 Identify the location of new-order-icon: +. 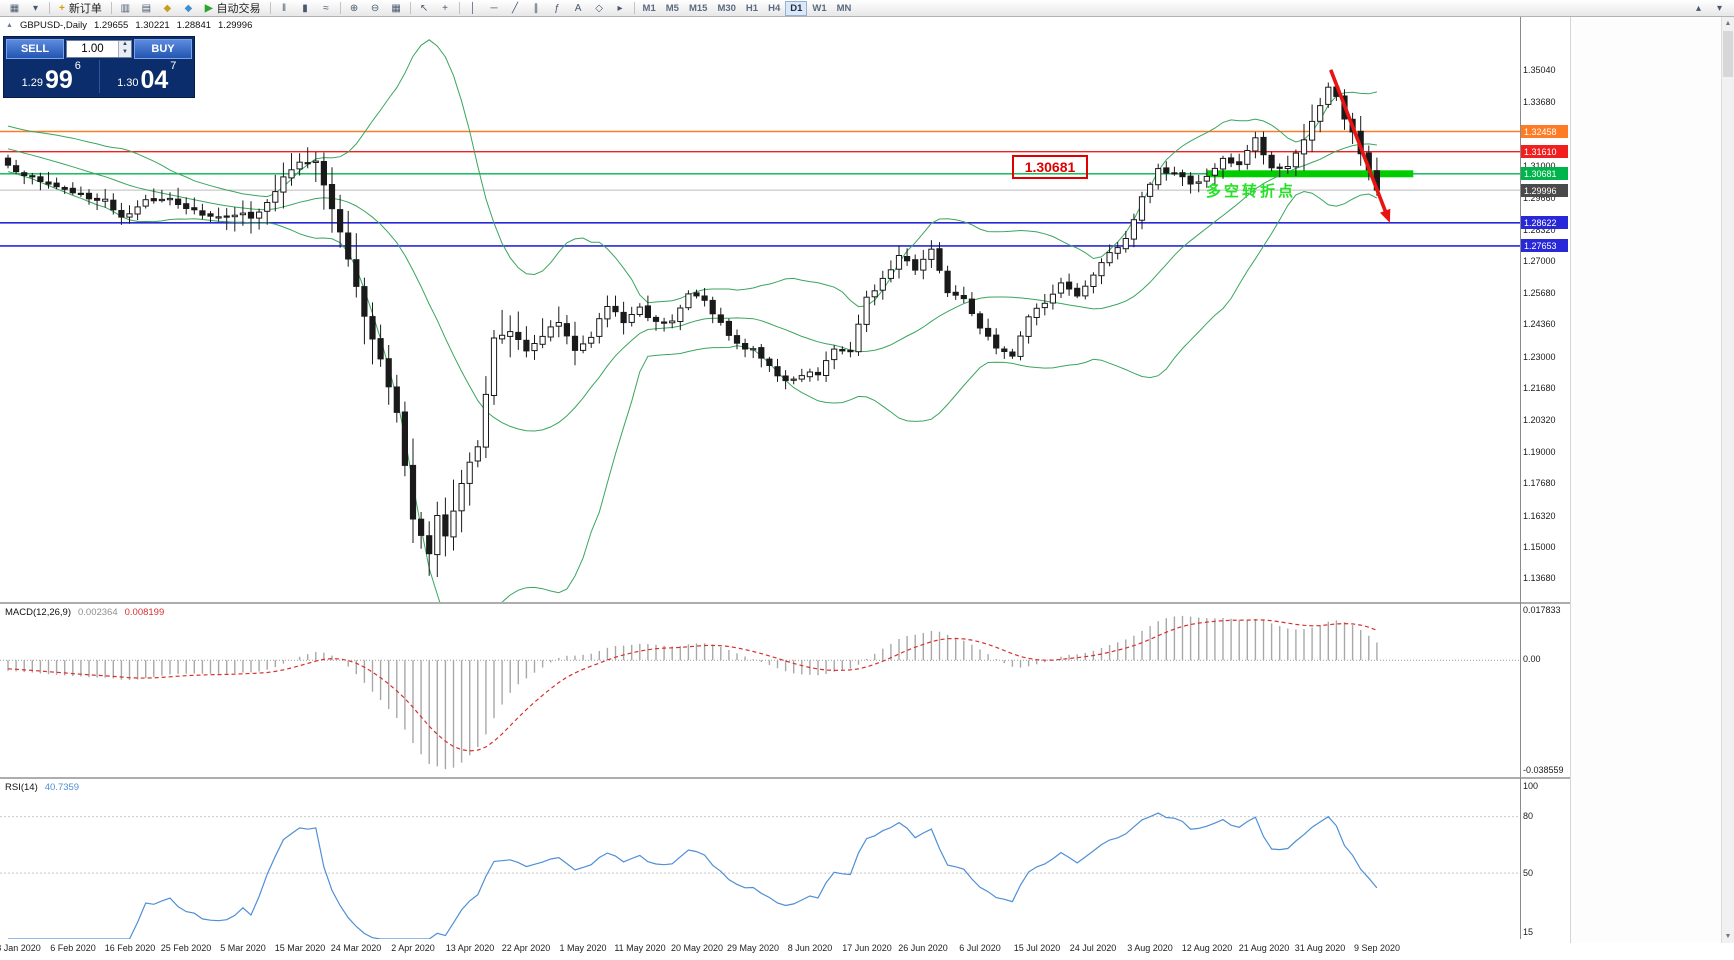
(62, 8).